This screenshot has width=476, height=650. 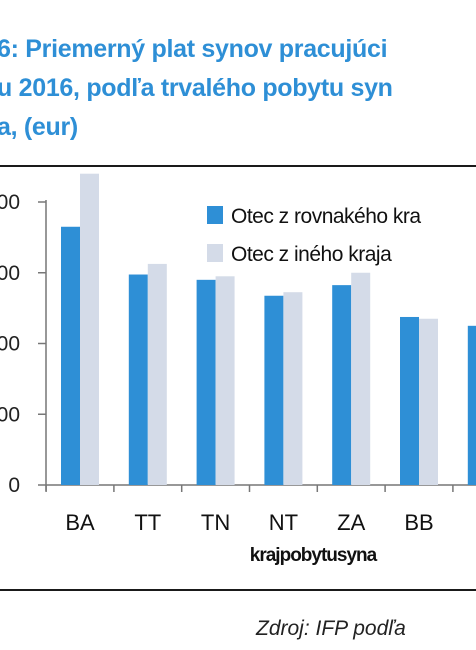 What do you see at coordinates (326, 216) in the screenshot?
I see `legend-label-1: Otec z rovnakého kra` at bounding box center [326, 216].